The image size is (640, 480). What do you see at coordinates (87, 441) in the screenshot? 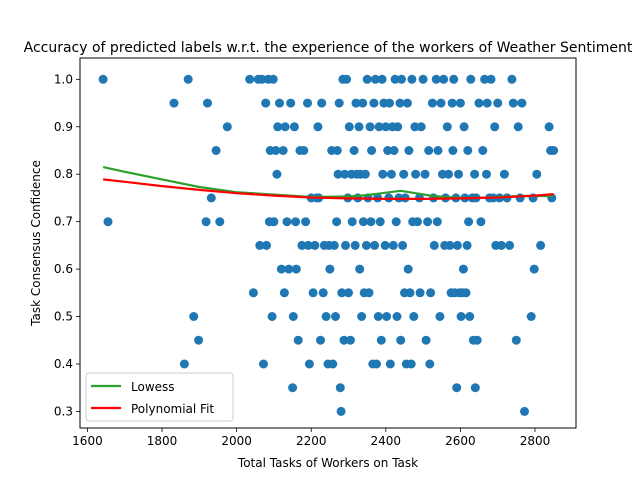
I see `x-tick-label: 1600` at bounding box center [87, 441].